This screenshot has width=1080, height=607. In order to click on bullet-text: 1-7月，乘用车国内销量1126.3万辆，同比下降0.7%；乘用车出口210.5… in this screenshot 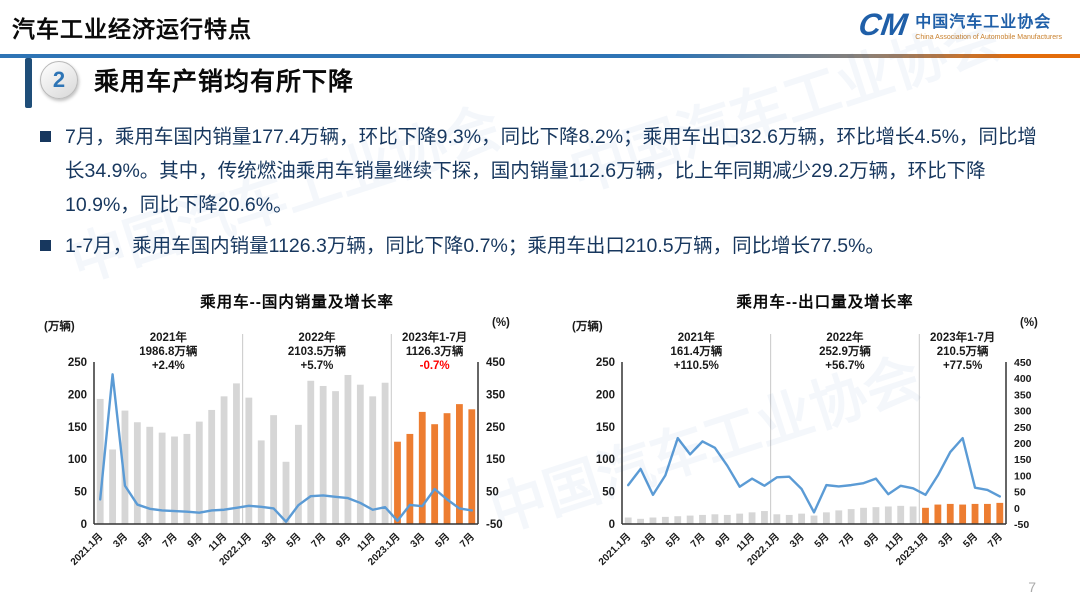, I will do `click(475, 246)`.